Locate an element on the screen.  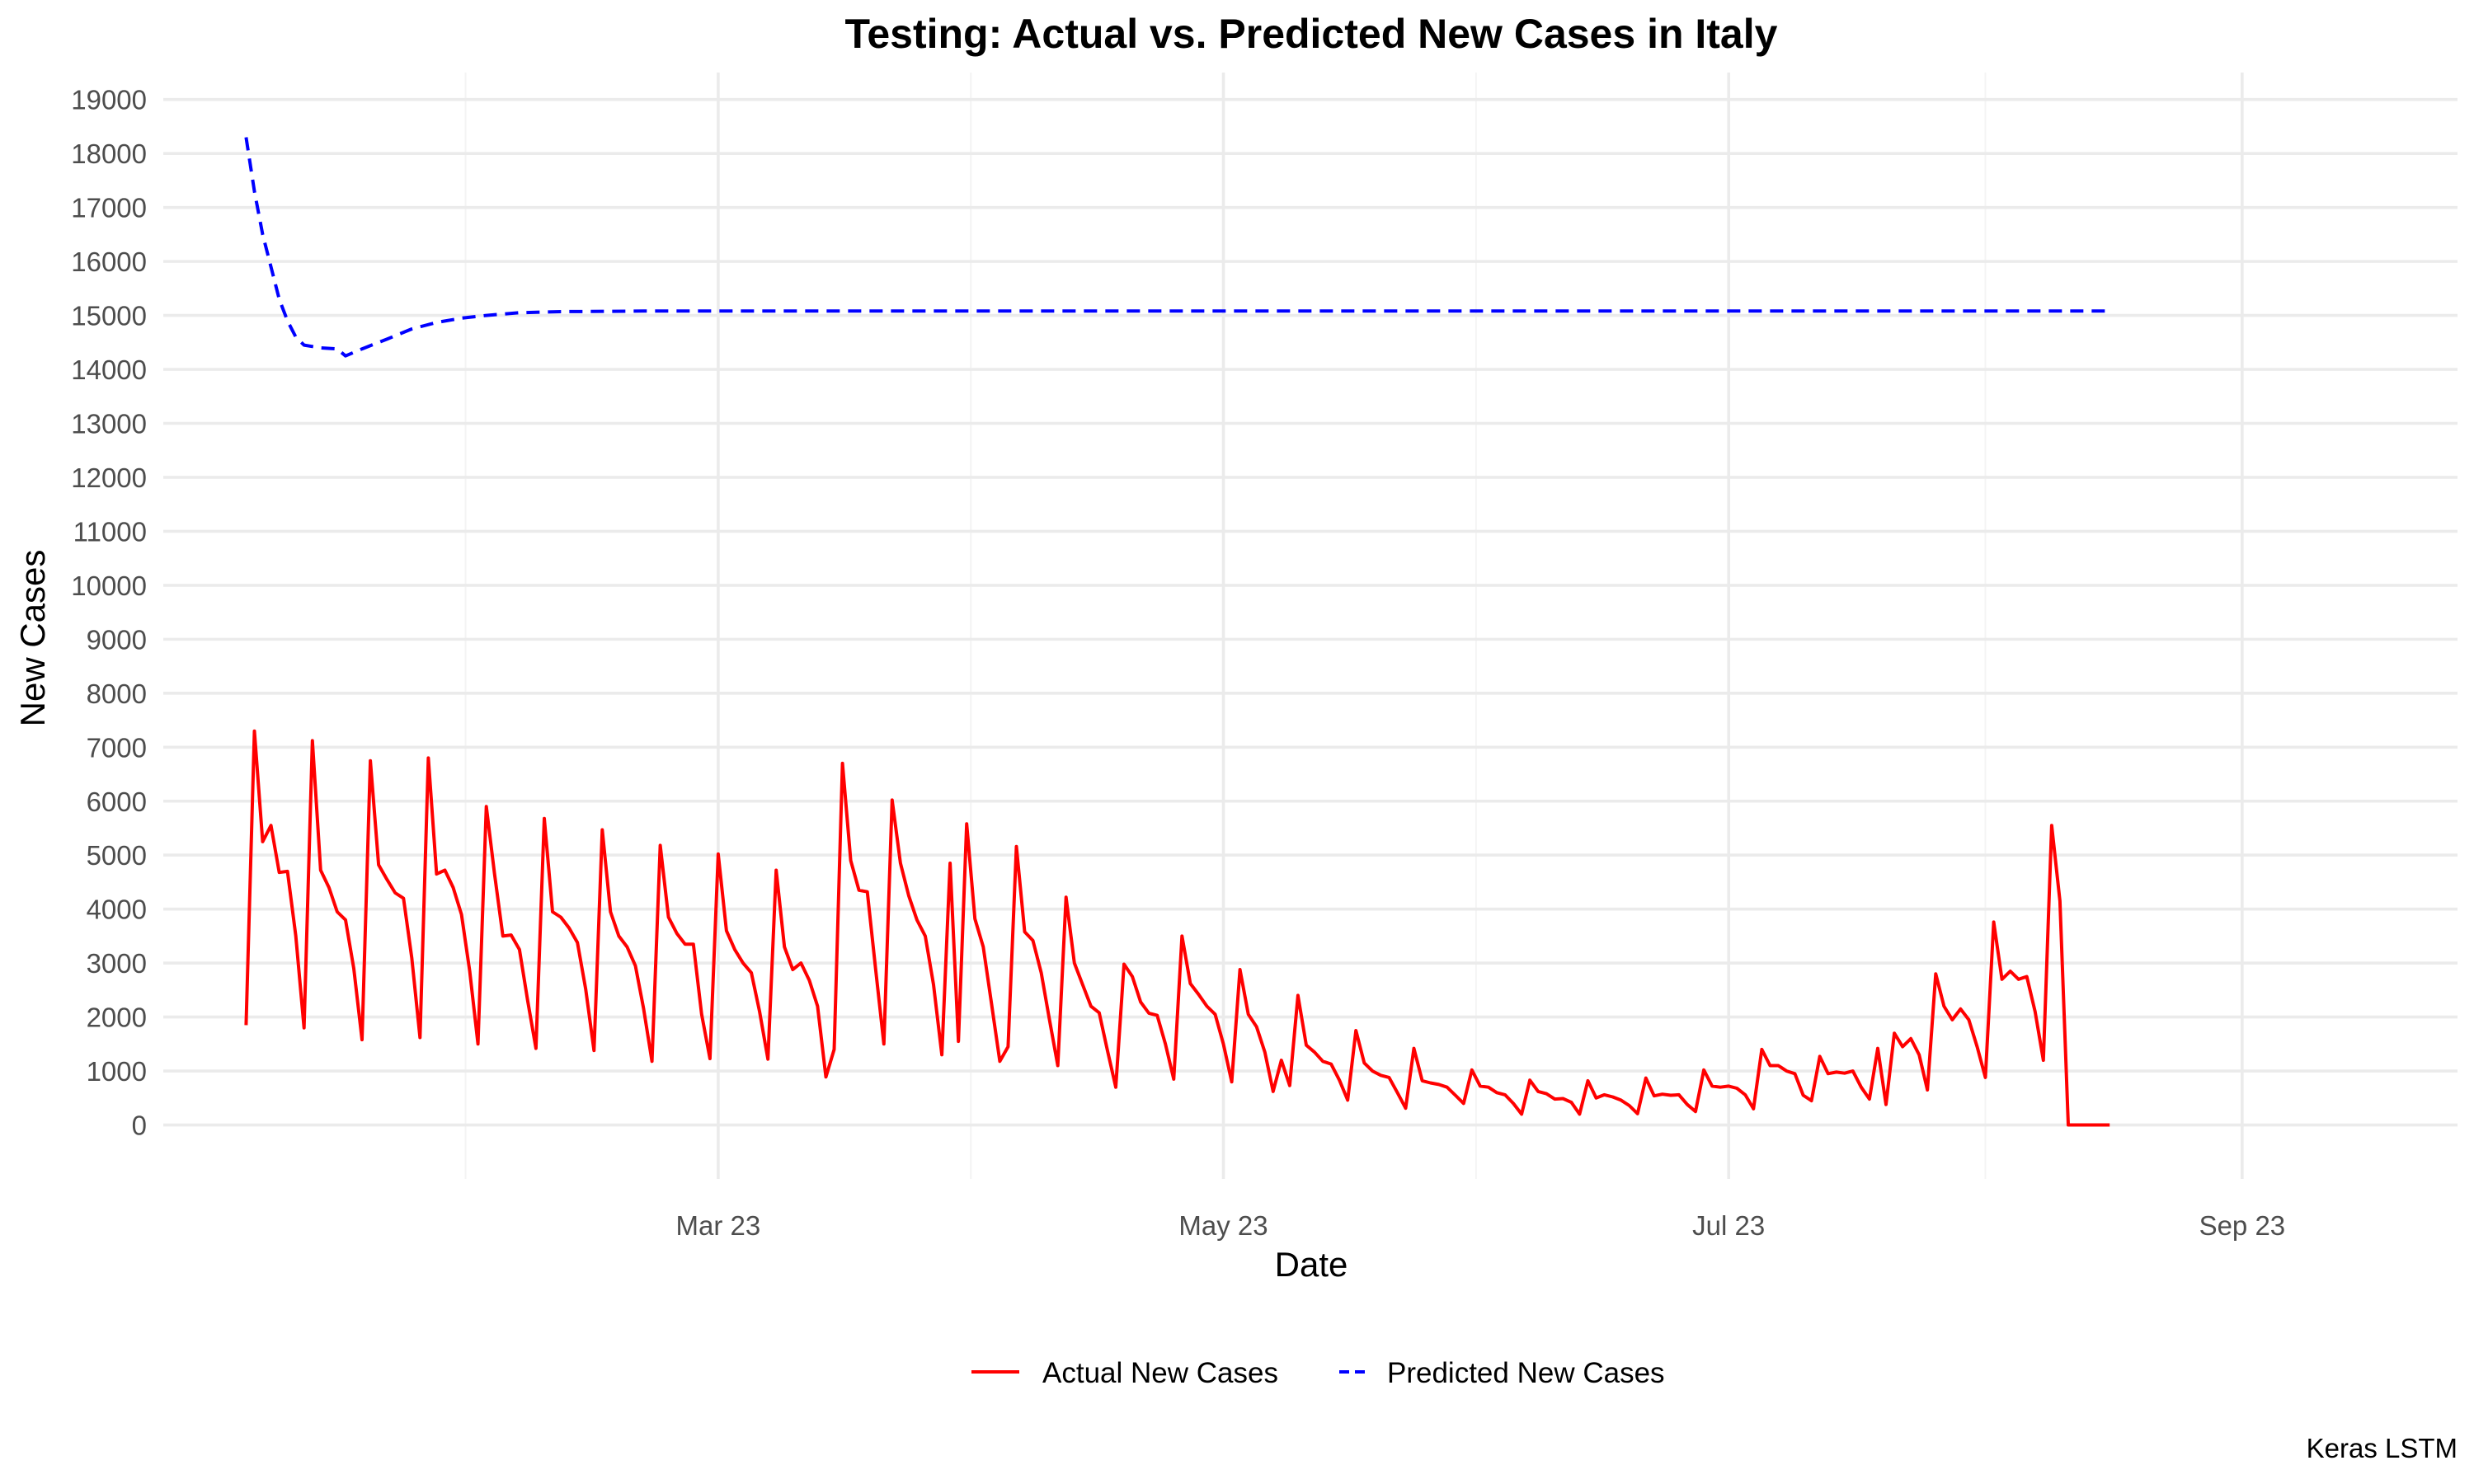
y-tick-label: 12000 is located at coordinates (109, 478).